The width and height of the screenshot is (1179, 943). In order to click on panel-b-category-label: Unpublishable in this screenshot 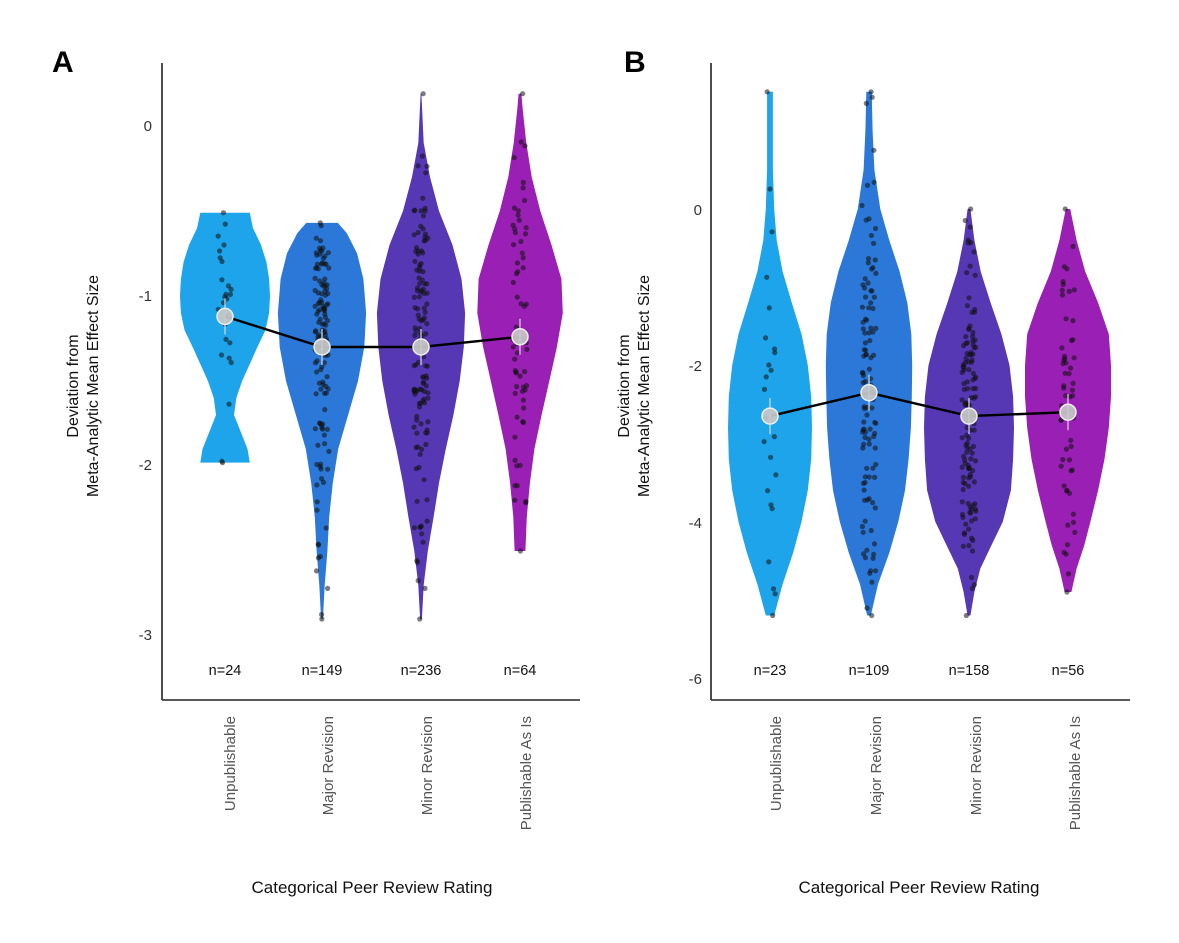, I will do `click(776, 763)`.